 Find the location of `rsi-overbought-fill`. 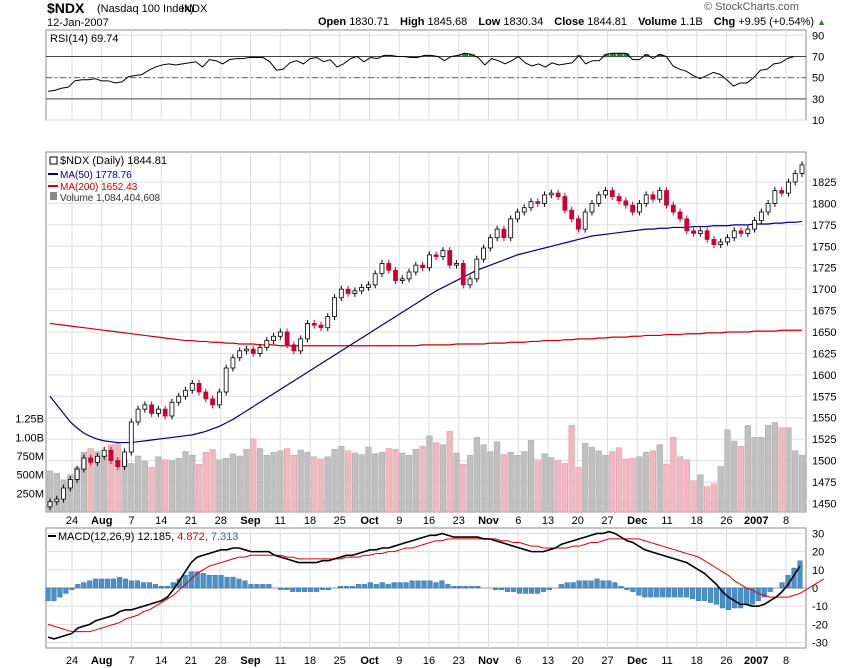

rsi-overbought-fill is located at coordinates (465, 55).